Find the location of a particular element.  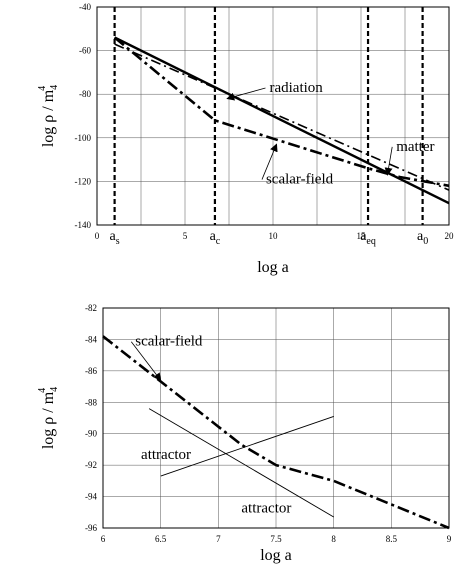

y-tick-label: -82 is located at coordinates (91, 308).